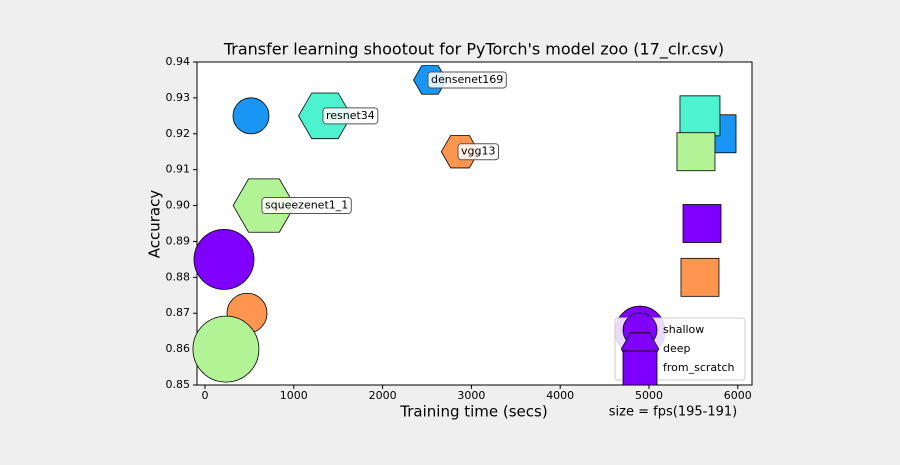 Image resolution: width=900 pixels, height=465 pixels. What do you see at coordinates (640, 368) in the screenshot?
I see `legend-marker` at bounding box center [640, 368].